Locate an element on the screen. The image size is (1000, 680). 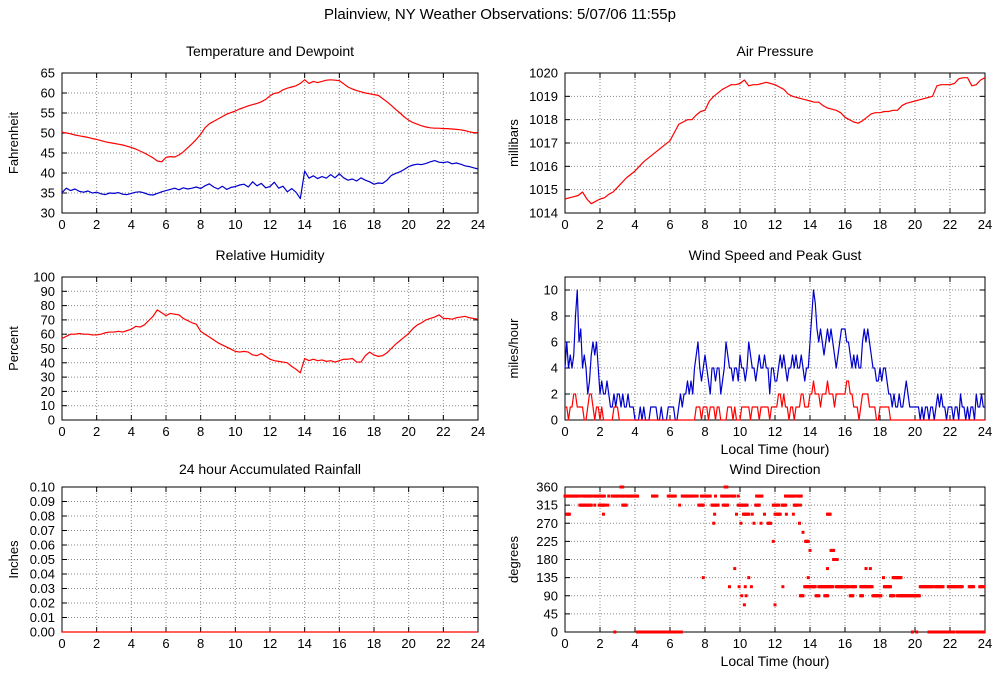
y-tick-label: 40 is located at coordinates (48, 362).